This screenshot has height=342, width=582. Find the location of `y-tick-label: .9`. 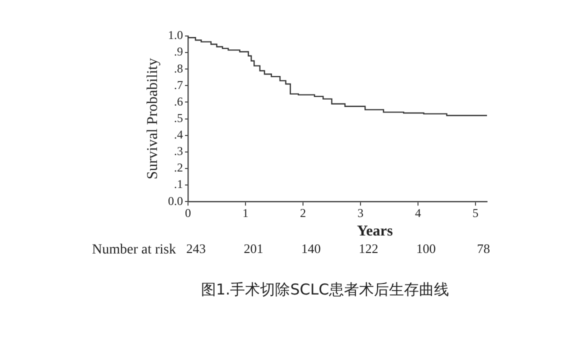

y-tick-label: .9 is located at coordinates (178, 51).